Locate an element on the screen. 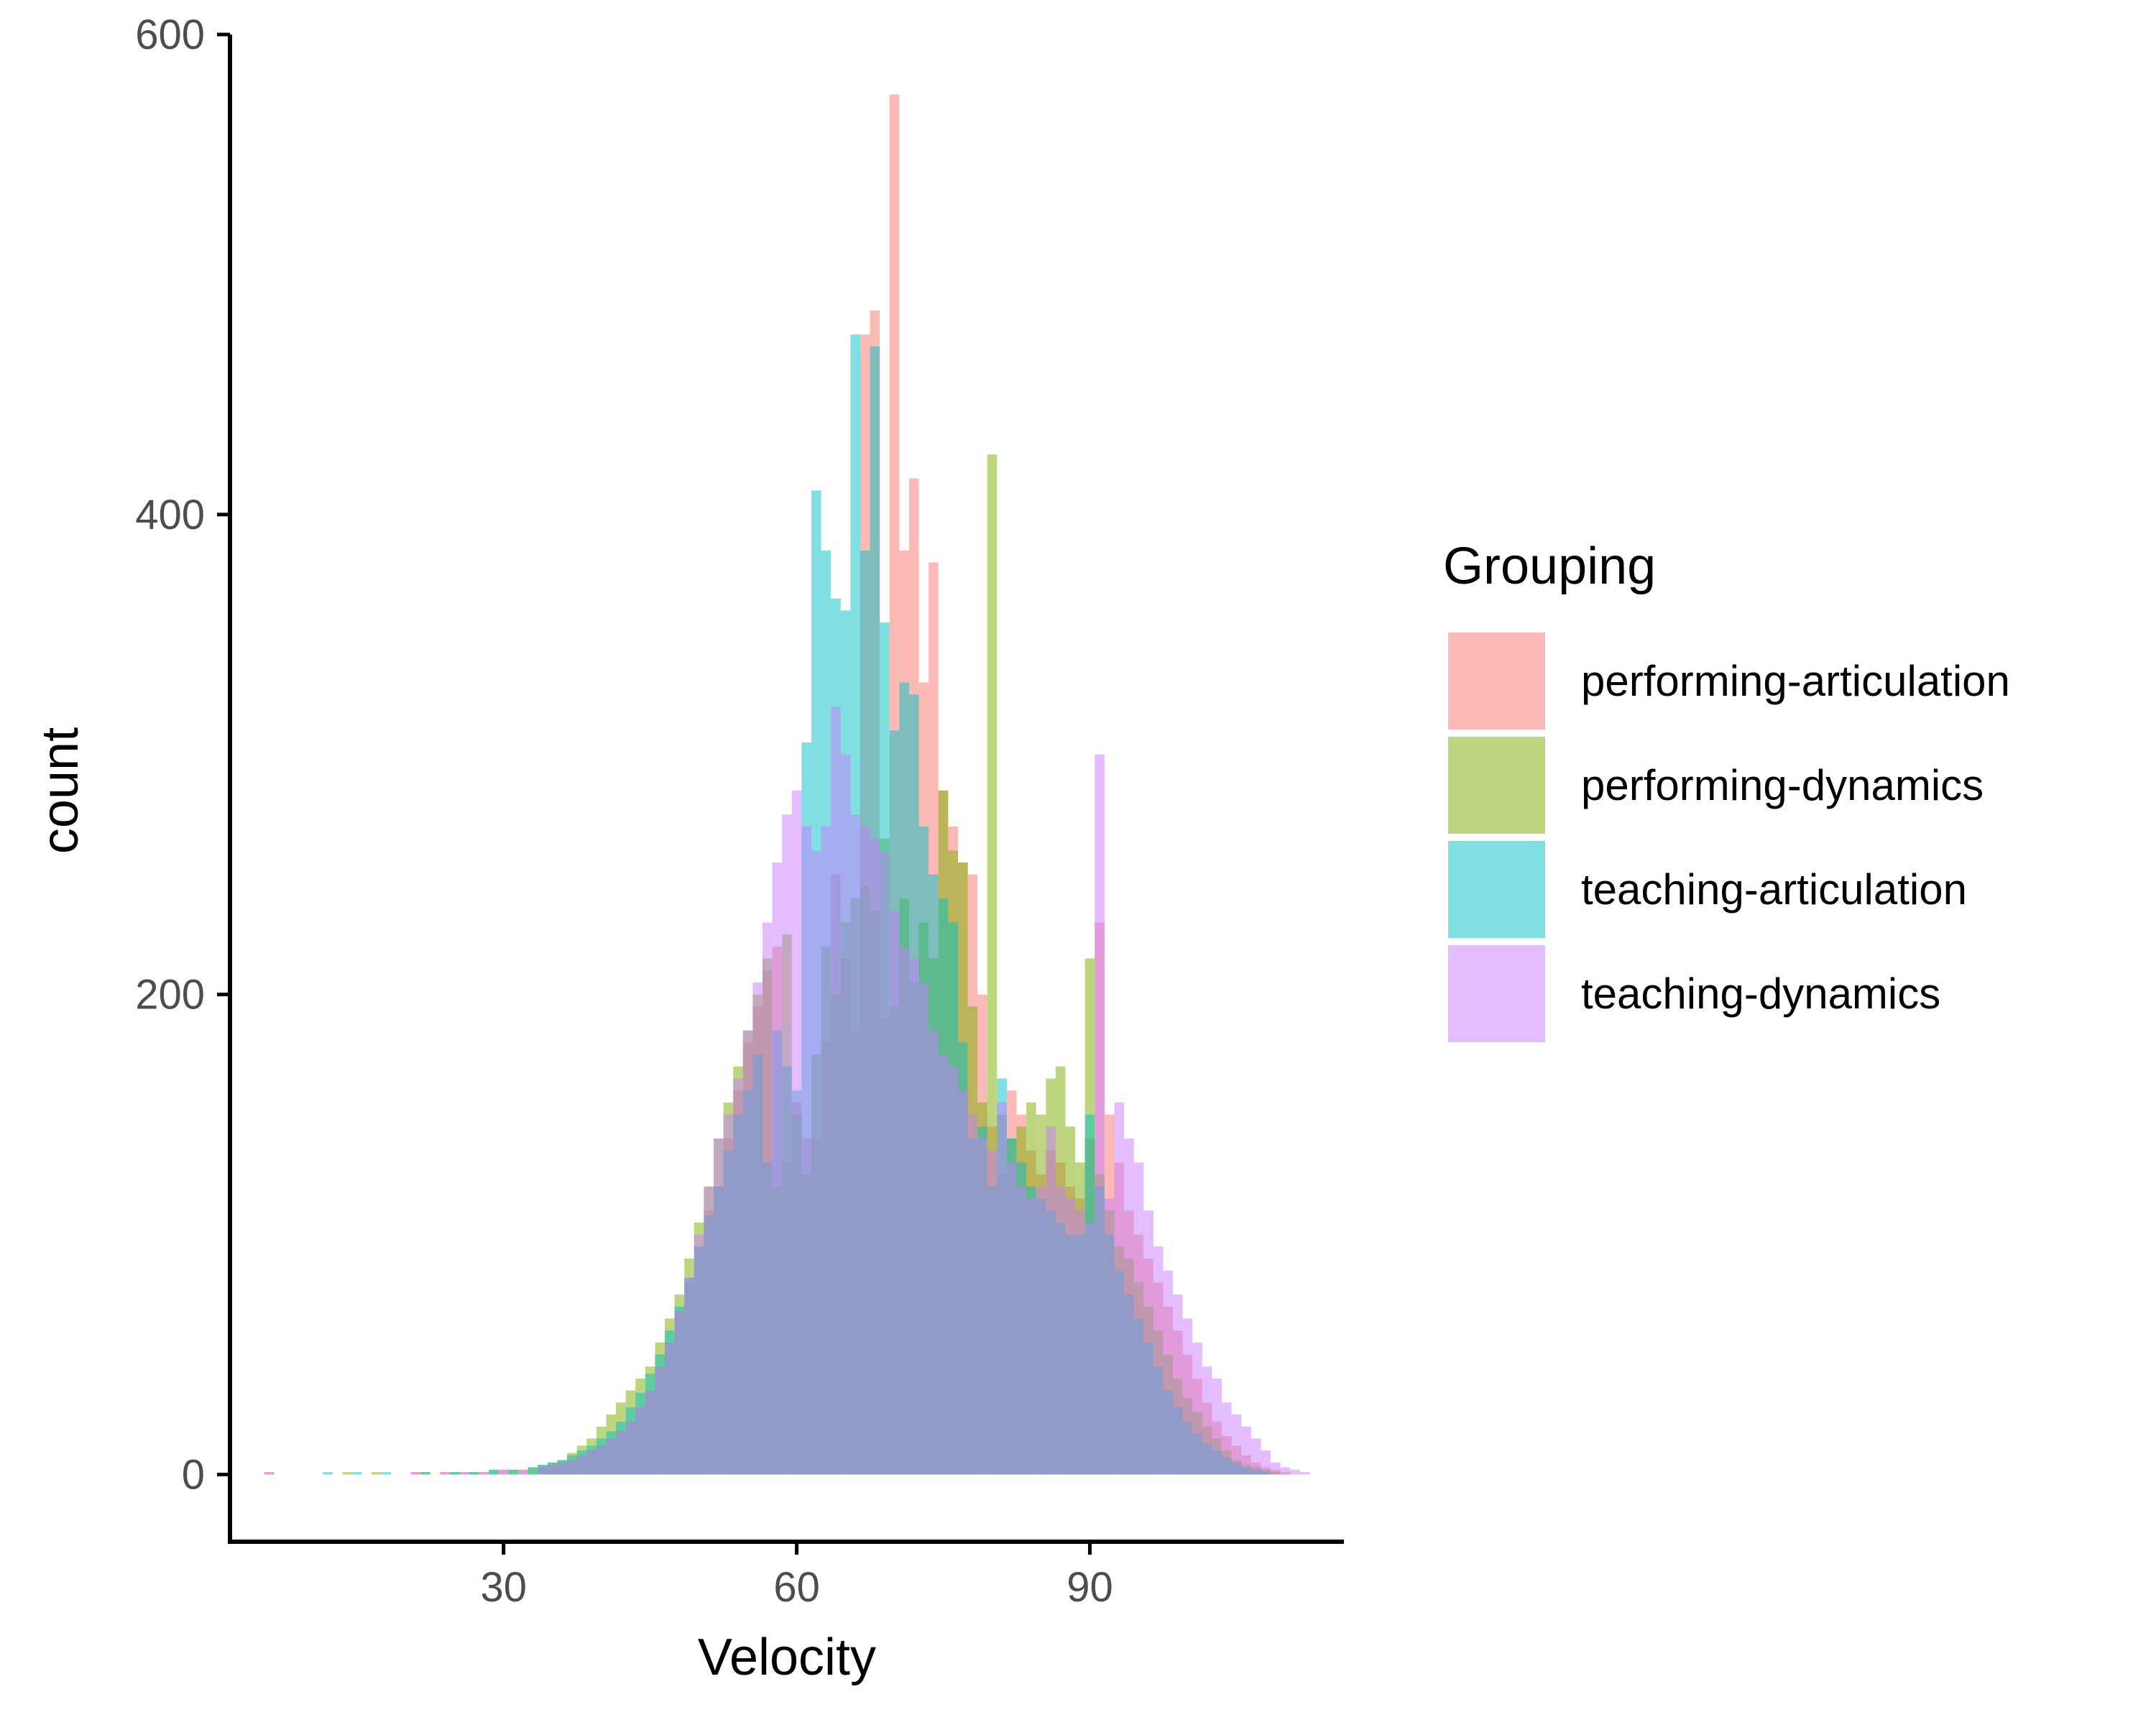 Image resolution: width=2156 pixels, height=1725 pixels. x-axis-title: Velocity is located at coordinates (787, 1657).